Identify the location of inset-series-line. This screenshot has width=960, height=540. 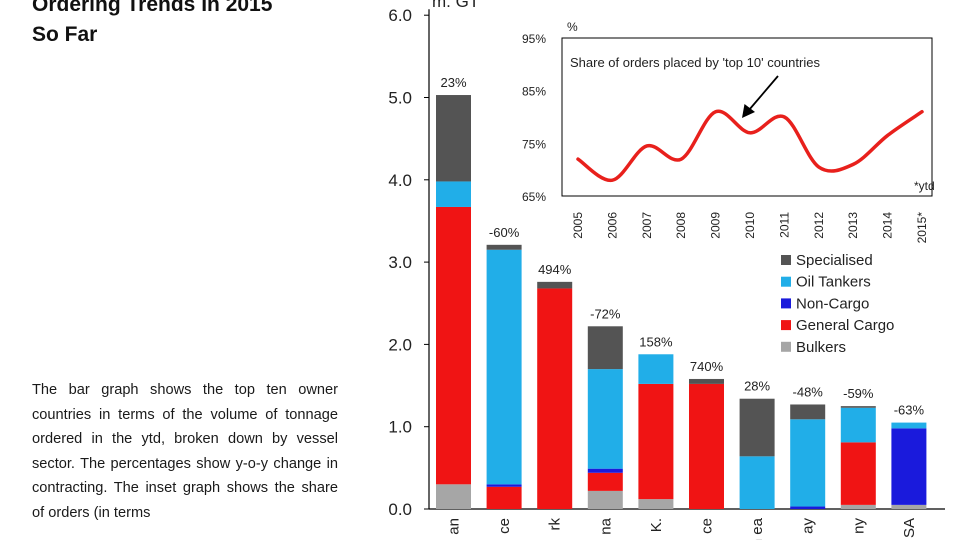
(750, 145).